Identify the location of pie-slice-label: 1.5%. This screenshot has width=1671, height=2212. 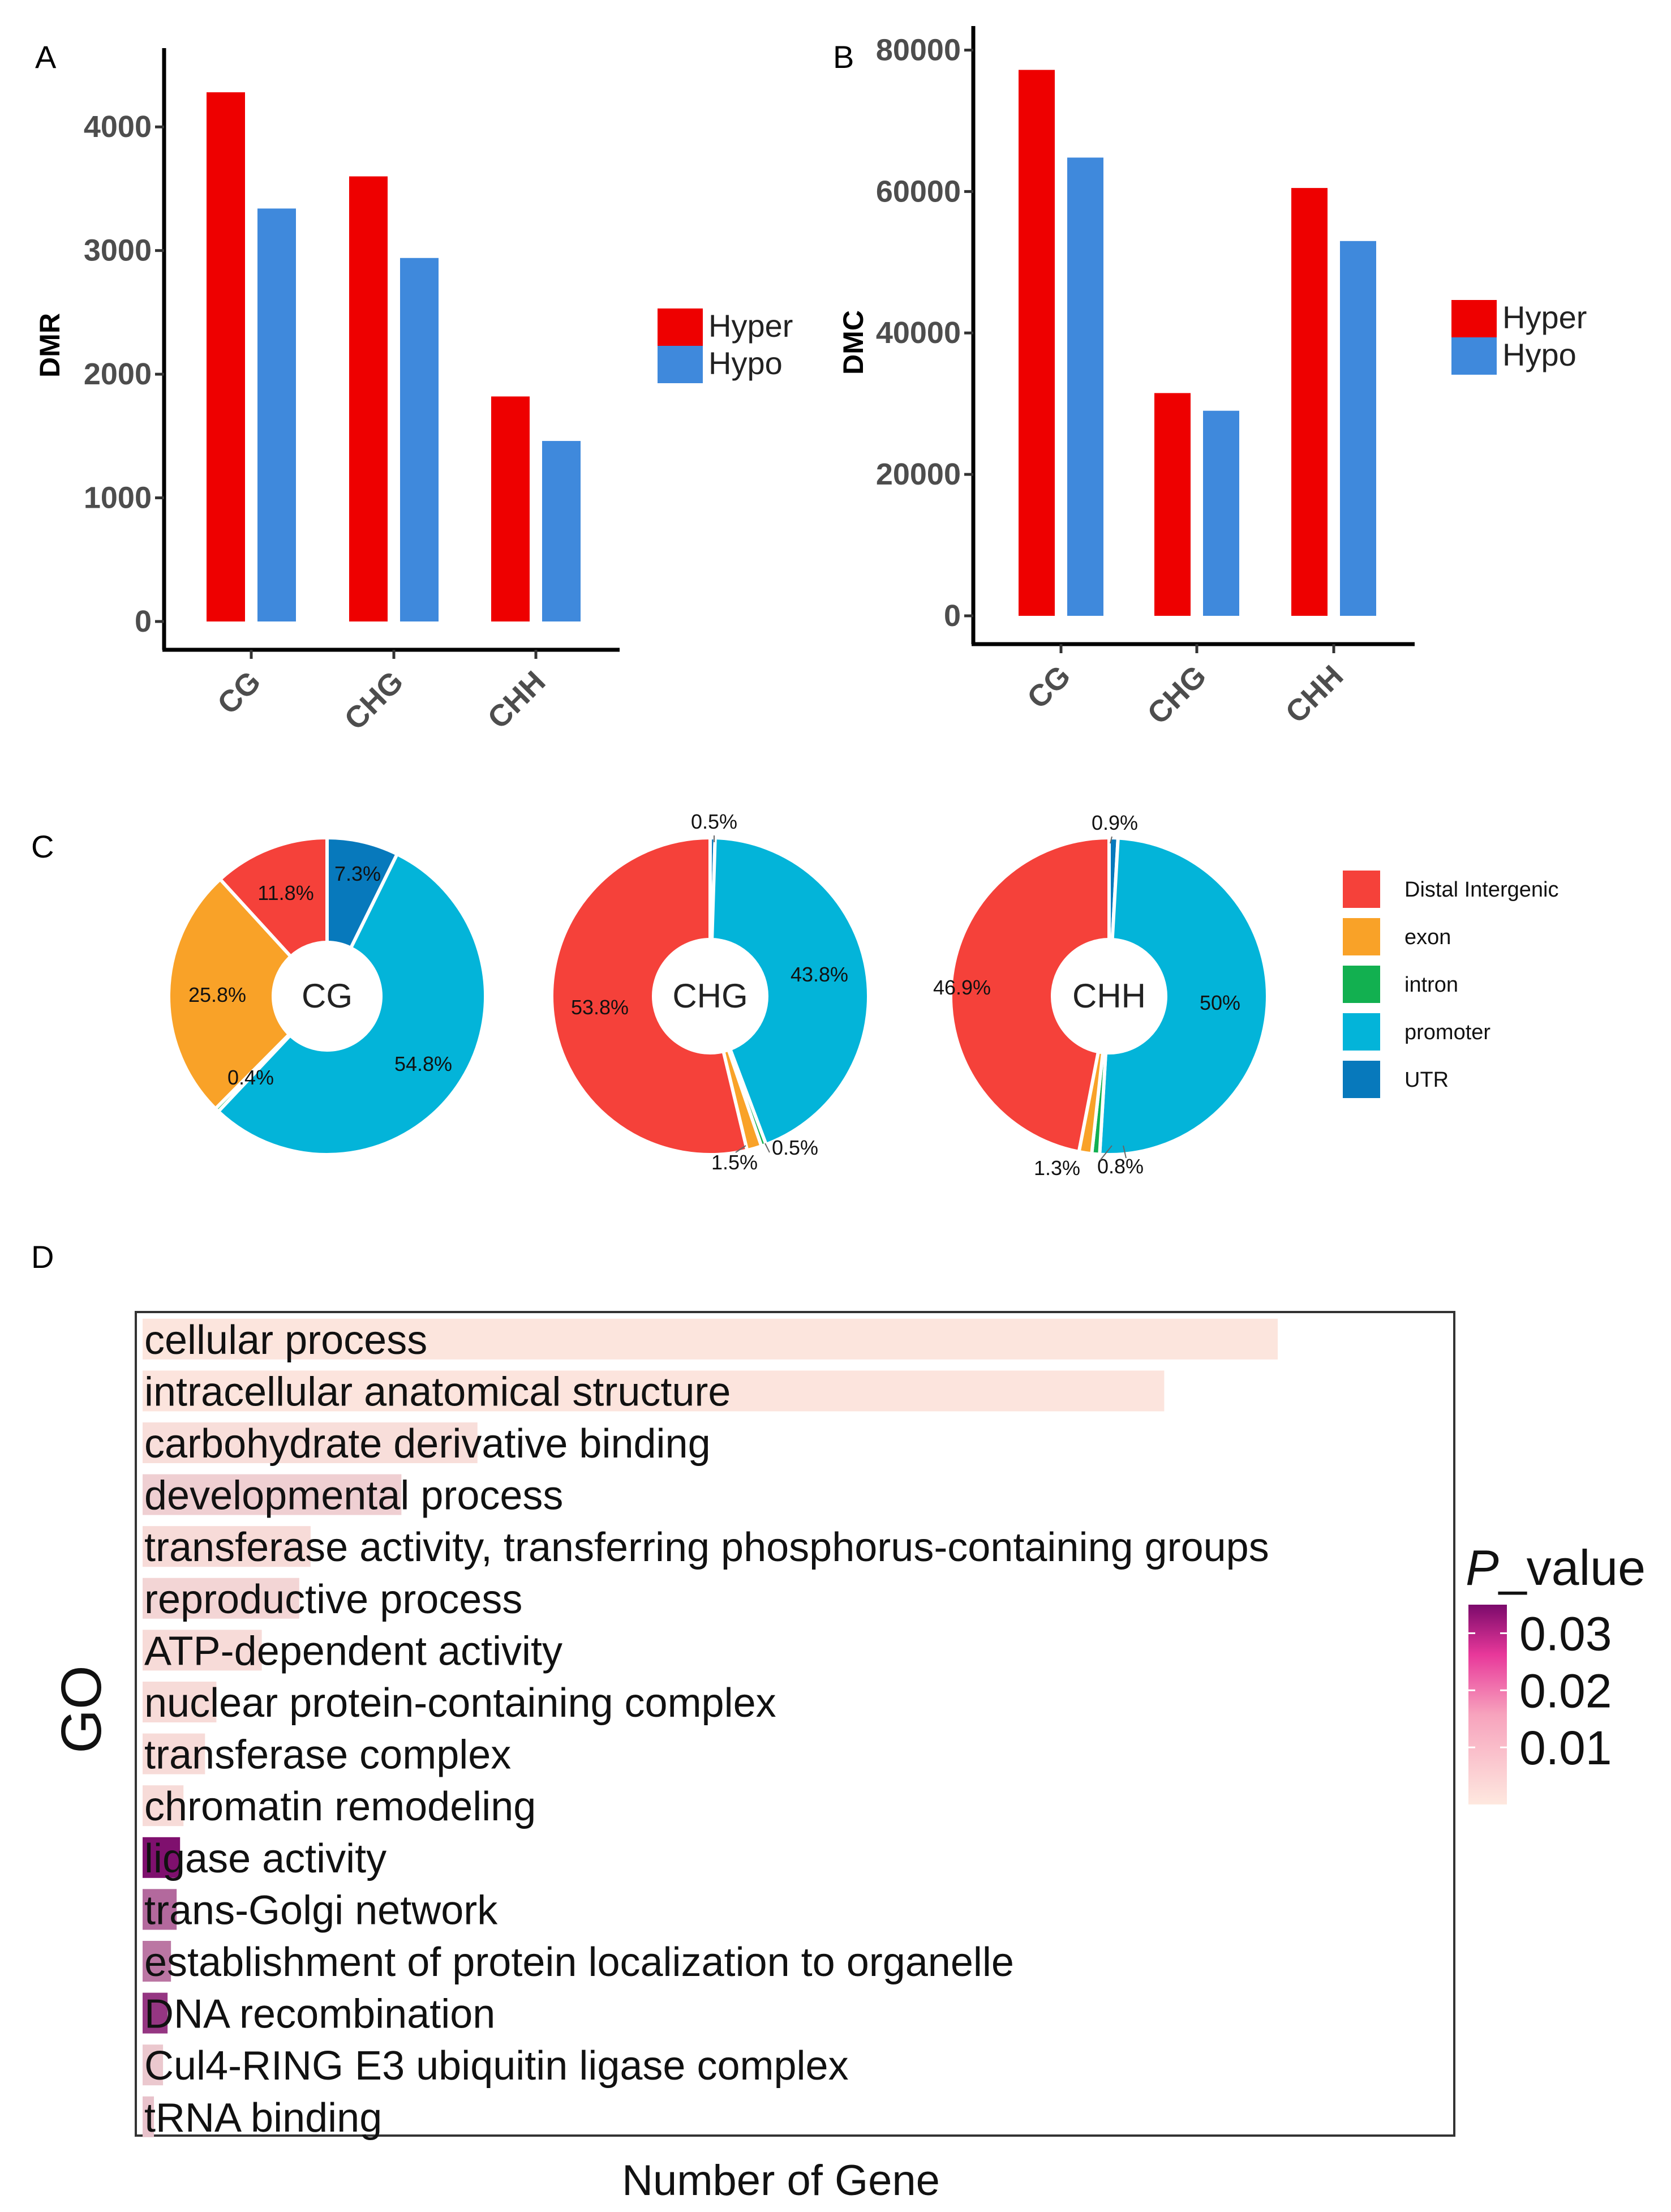
(735, 1162).